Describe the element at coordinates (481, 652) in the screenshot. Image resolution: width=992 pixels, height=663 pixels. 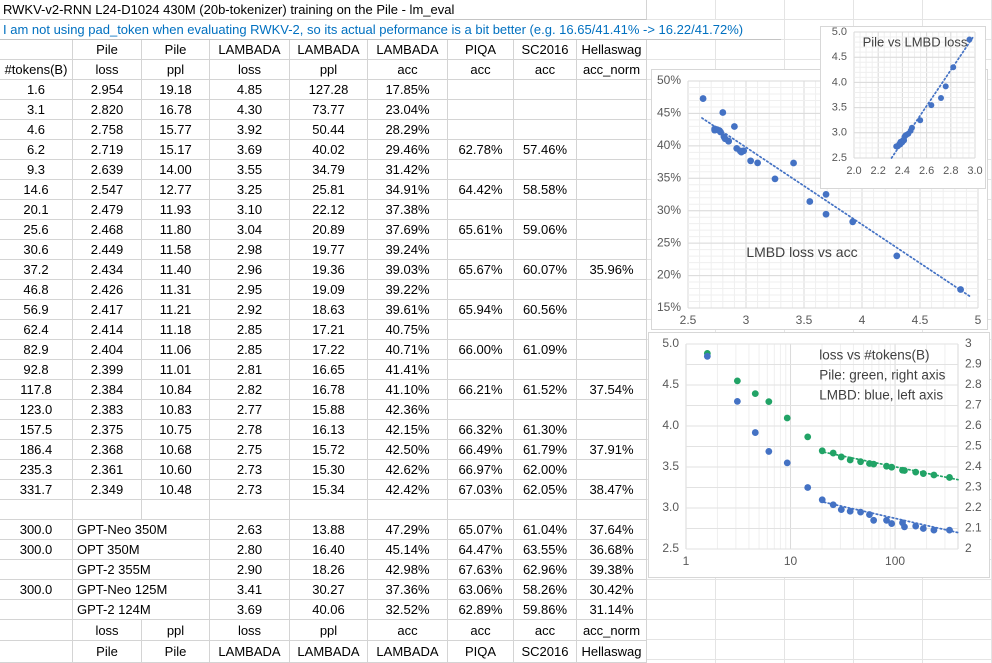
I see `footer-cell: PIQA` at that location.